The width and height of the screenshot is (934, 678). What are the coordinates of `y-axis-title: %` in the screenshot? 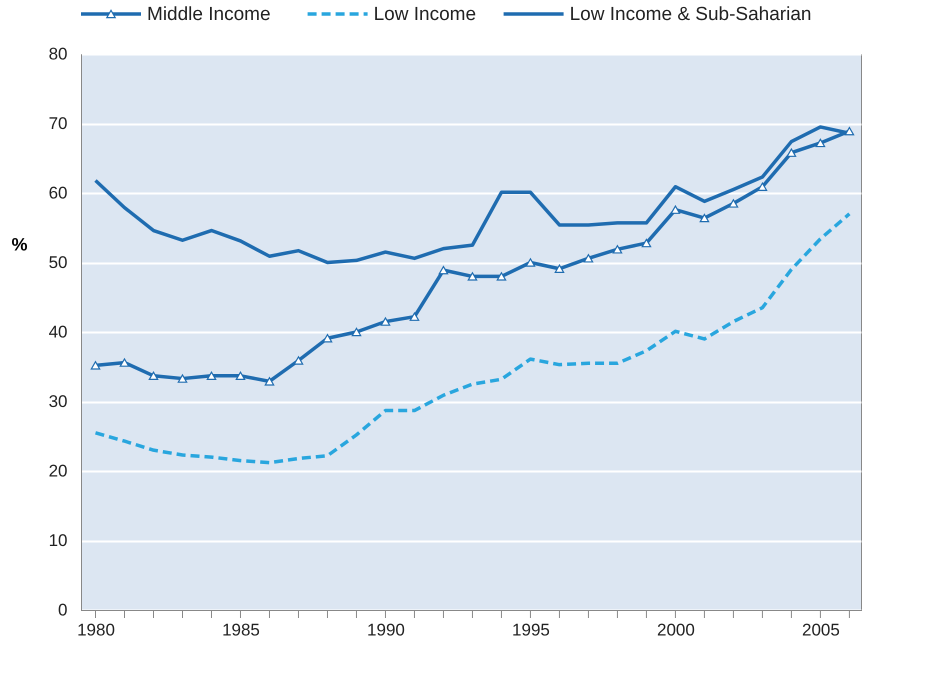 It's located at (19, 244).